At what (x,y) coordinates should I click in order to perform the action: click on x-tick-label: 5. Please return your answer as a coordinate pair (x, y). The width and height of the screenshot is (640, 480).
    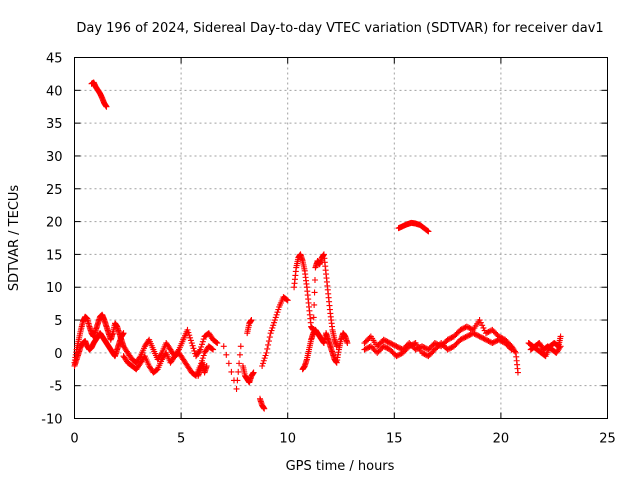
    Looking at the image, I should click on (181, 439).